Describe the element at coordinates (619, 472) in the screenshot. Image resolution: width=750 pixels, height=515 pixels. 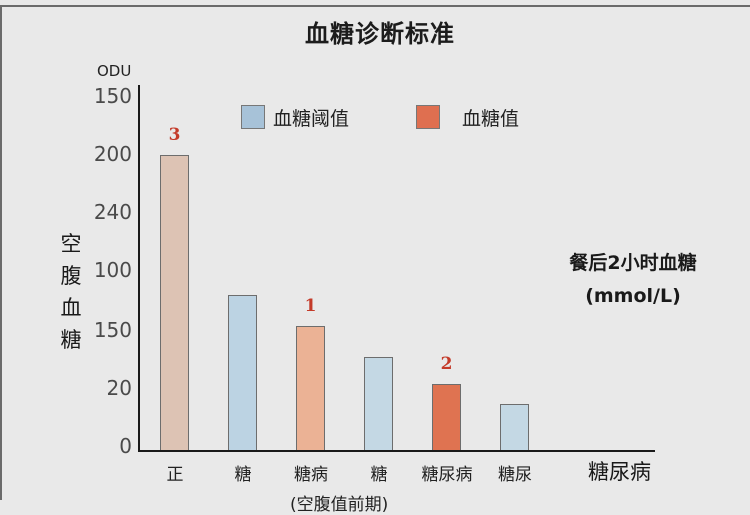
I see `x-category-diabetes: 糖尿病` at that location.